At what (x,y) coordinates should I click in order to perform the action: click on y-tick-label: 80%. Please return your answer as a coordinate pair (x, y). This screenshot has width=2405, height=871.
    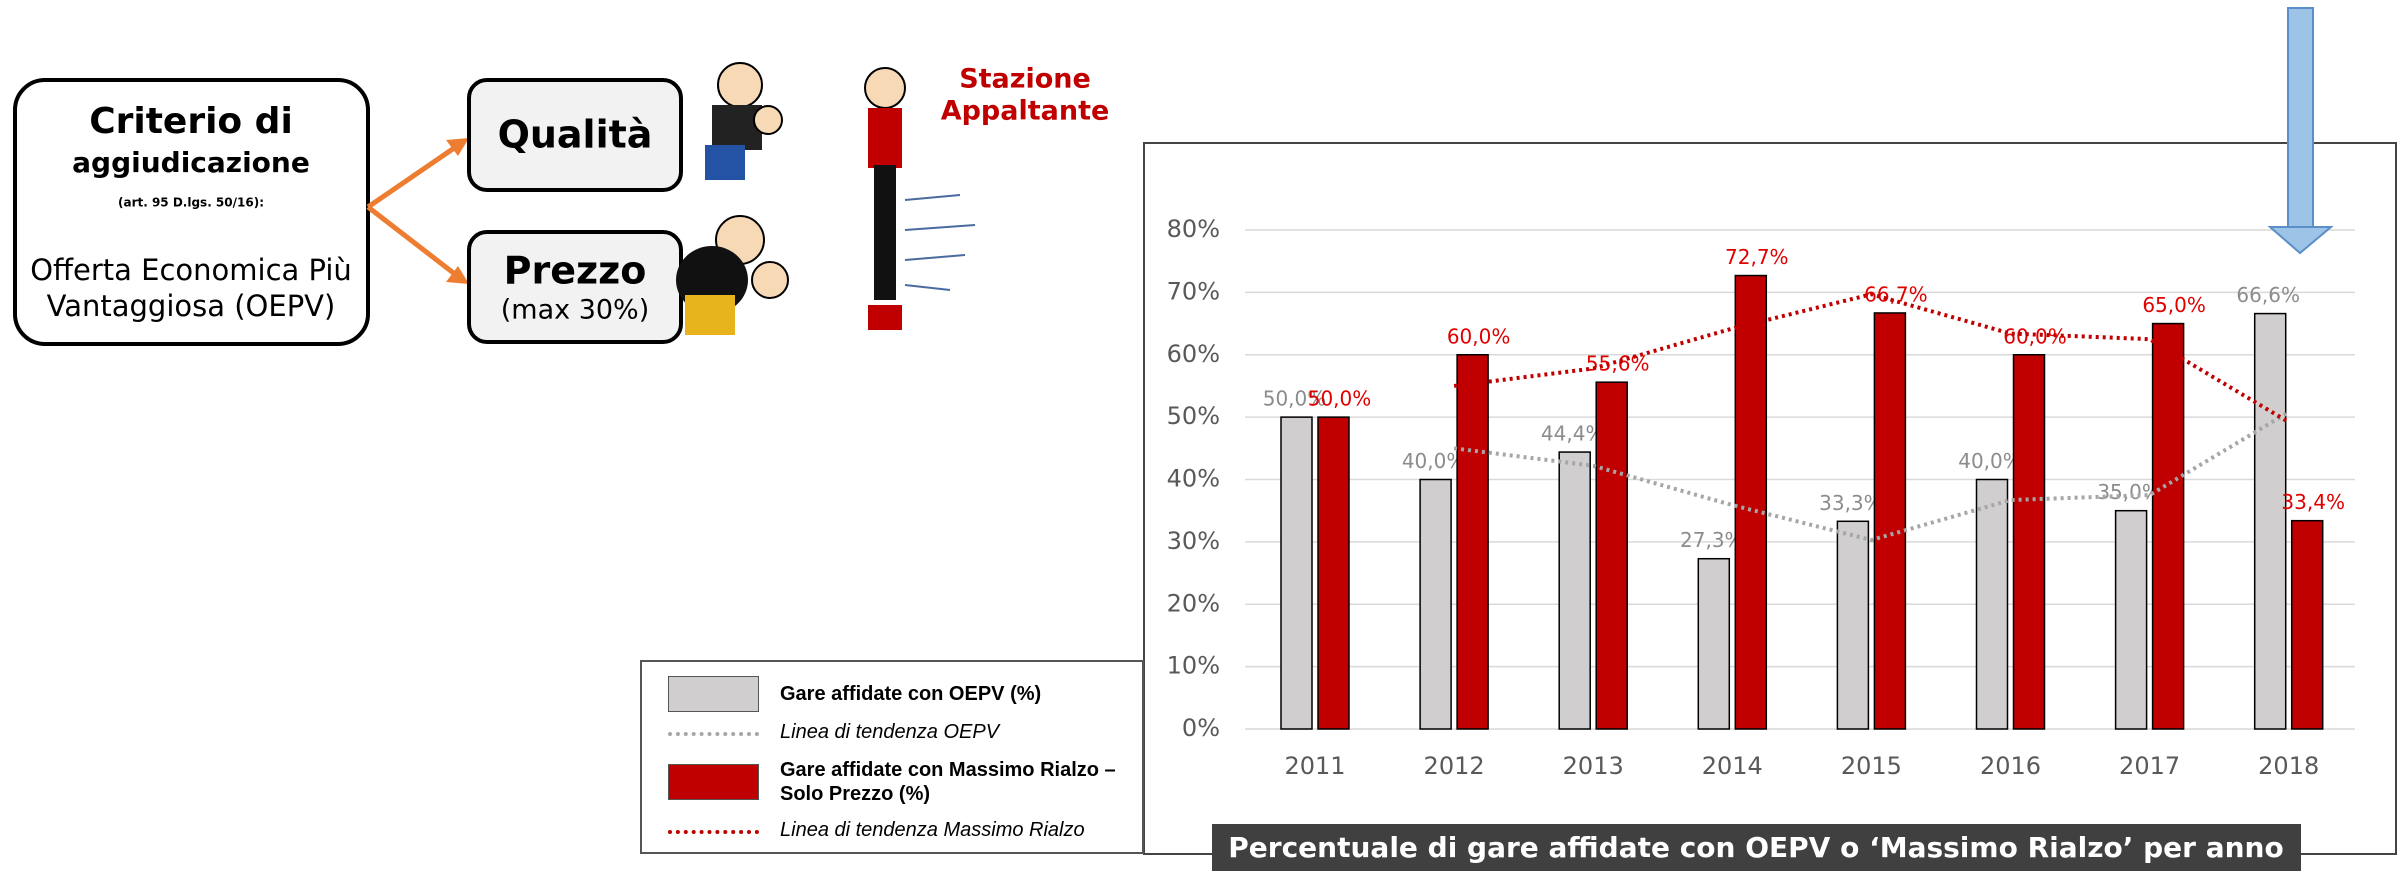
    Looking at the image, I should click on (1193, 229).